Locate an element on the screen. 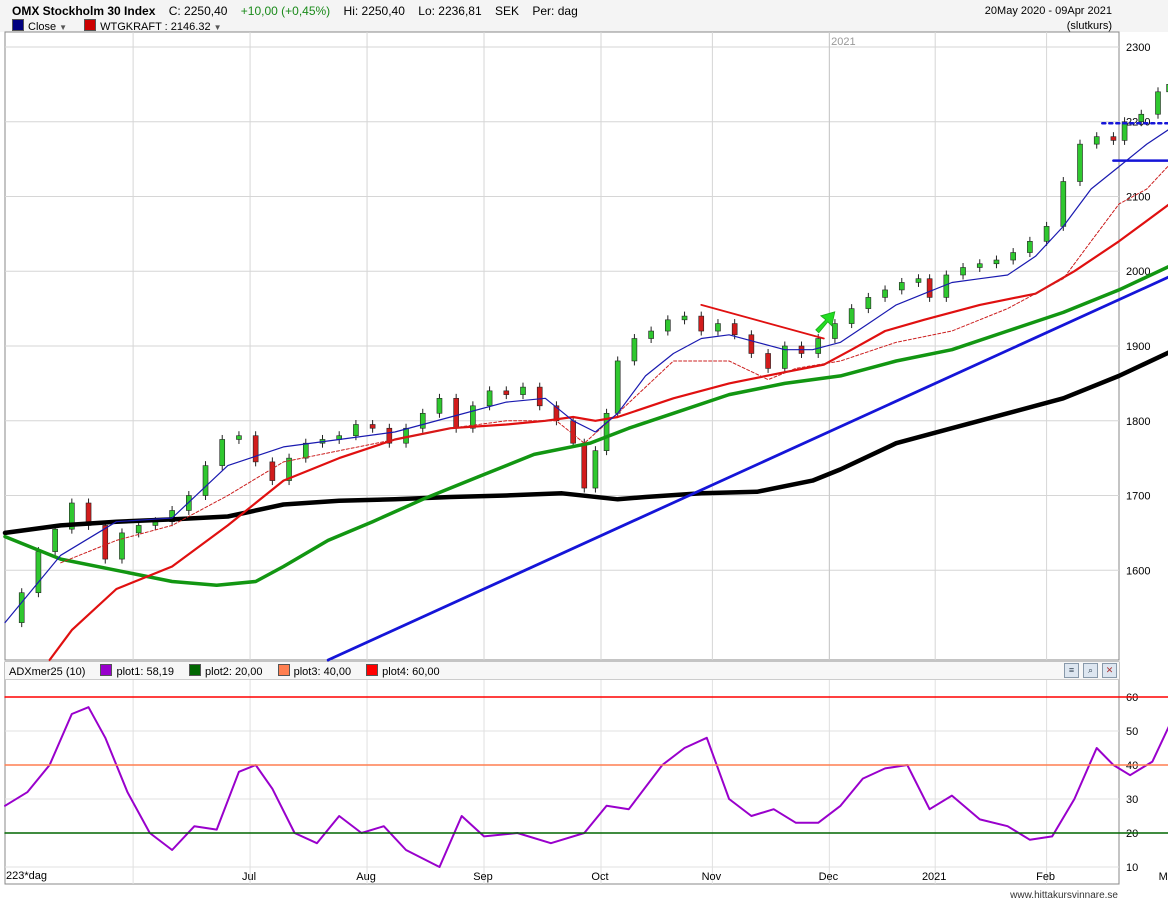  adx-y-tick-label: 50 is located at coordinates (1132, 732).